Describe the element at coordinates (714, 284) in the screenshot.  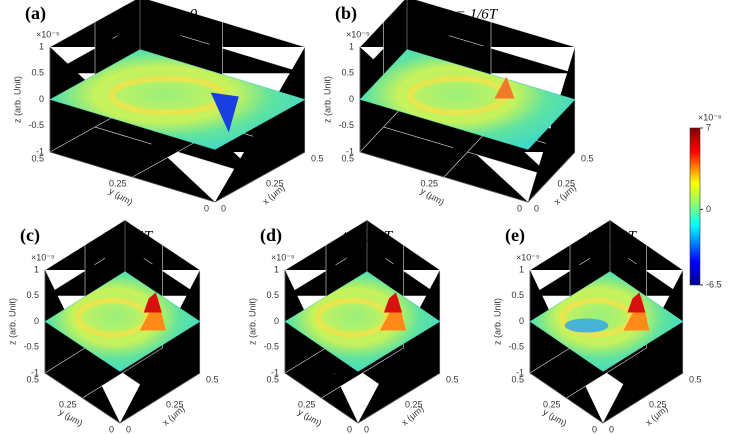
I see `colorbar-tick-label: -6.5` at that location.